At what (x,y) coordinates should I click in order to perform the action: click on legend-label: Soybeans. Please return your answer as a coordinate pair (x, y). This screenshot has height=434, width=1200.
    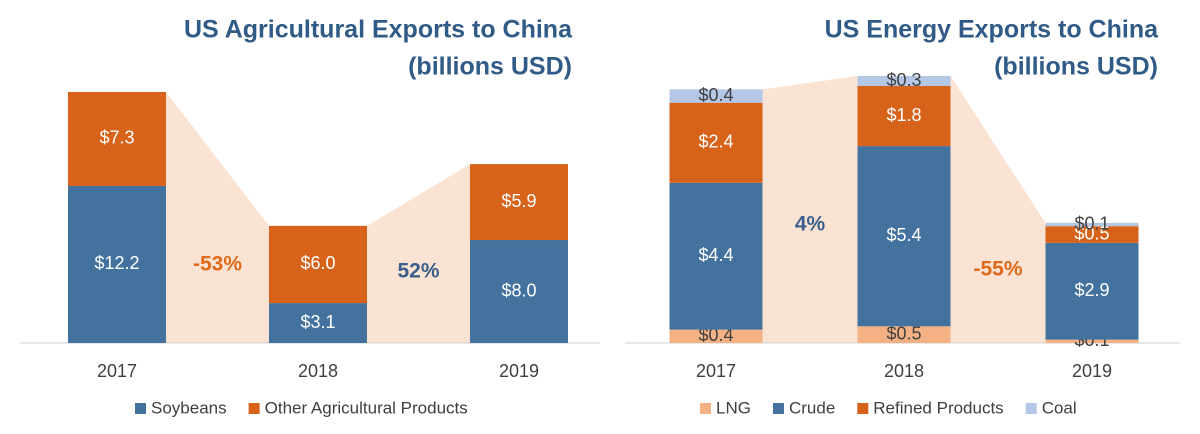
    Looking at the image, I should click on (189, 407).